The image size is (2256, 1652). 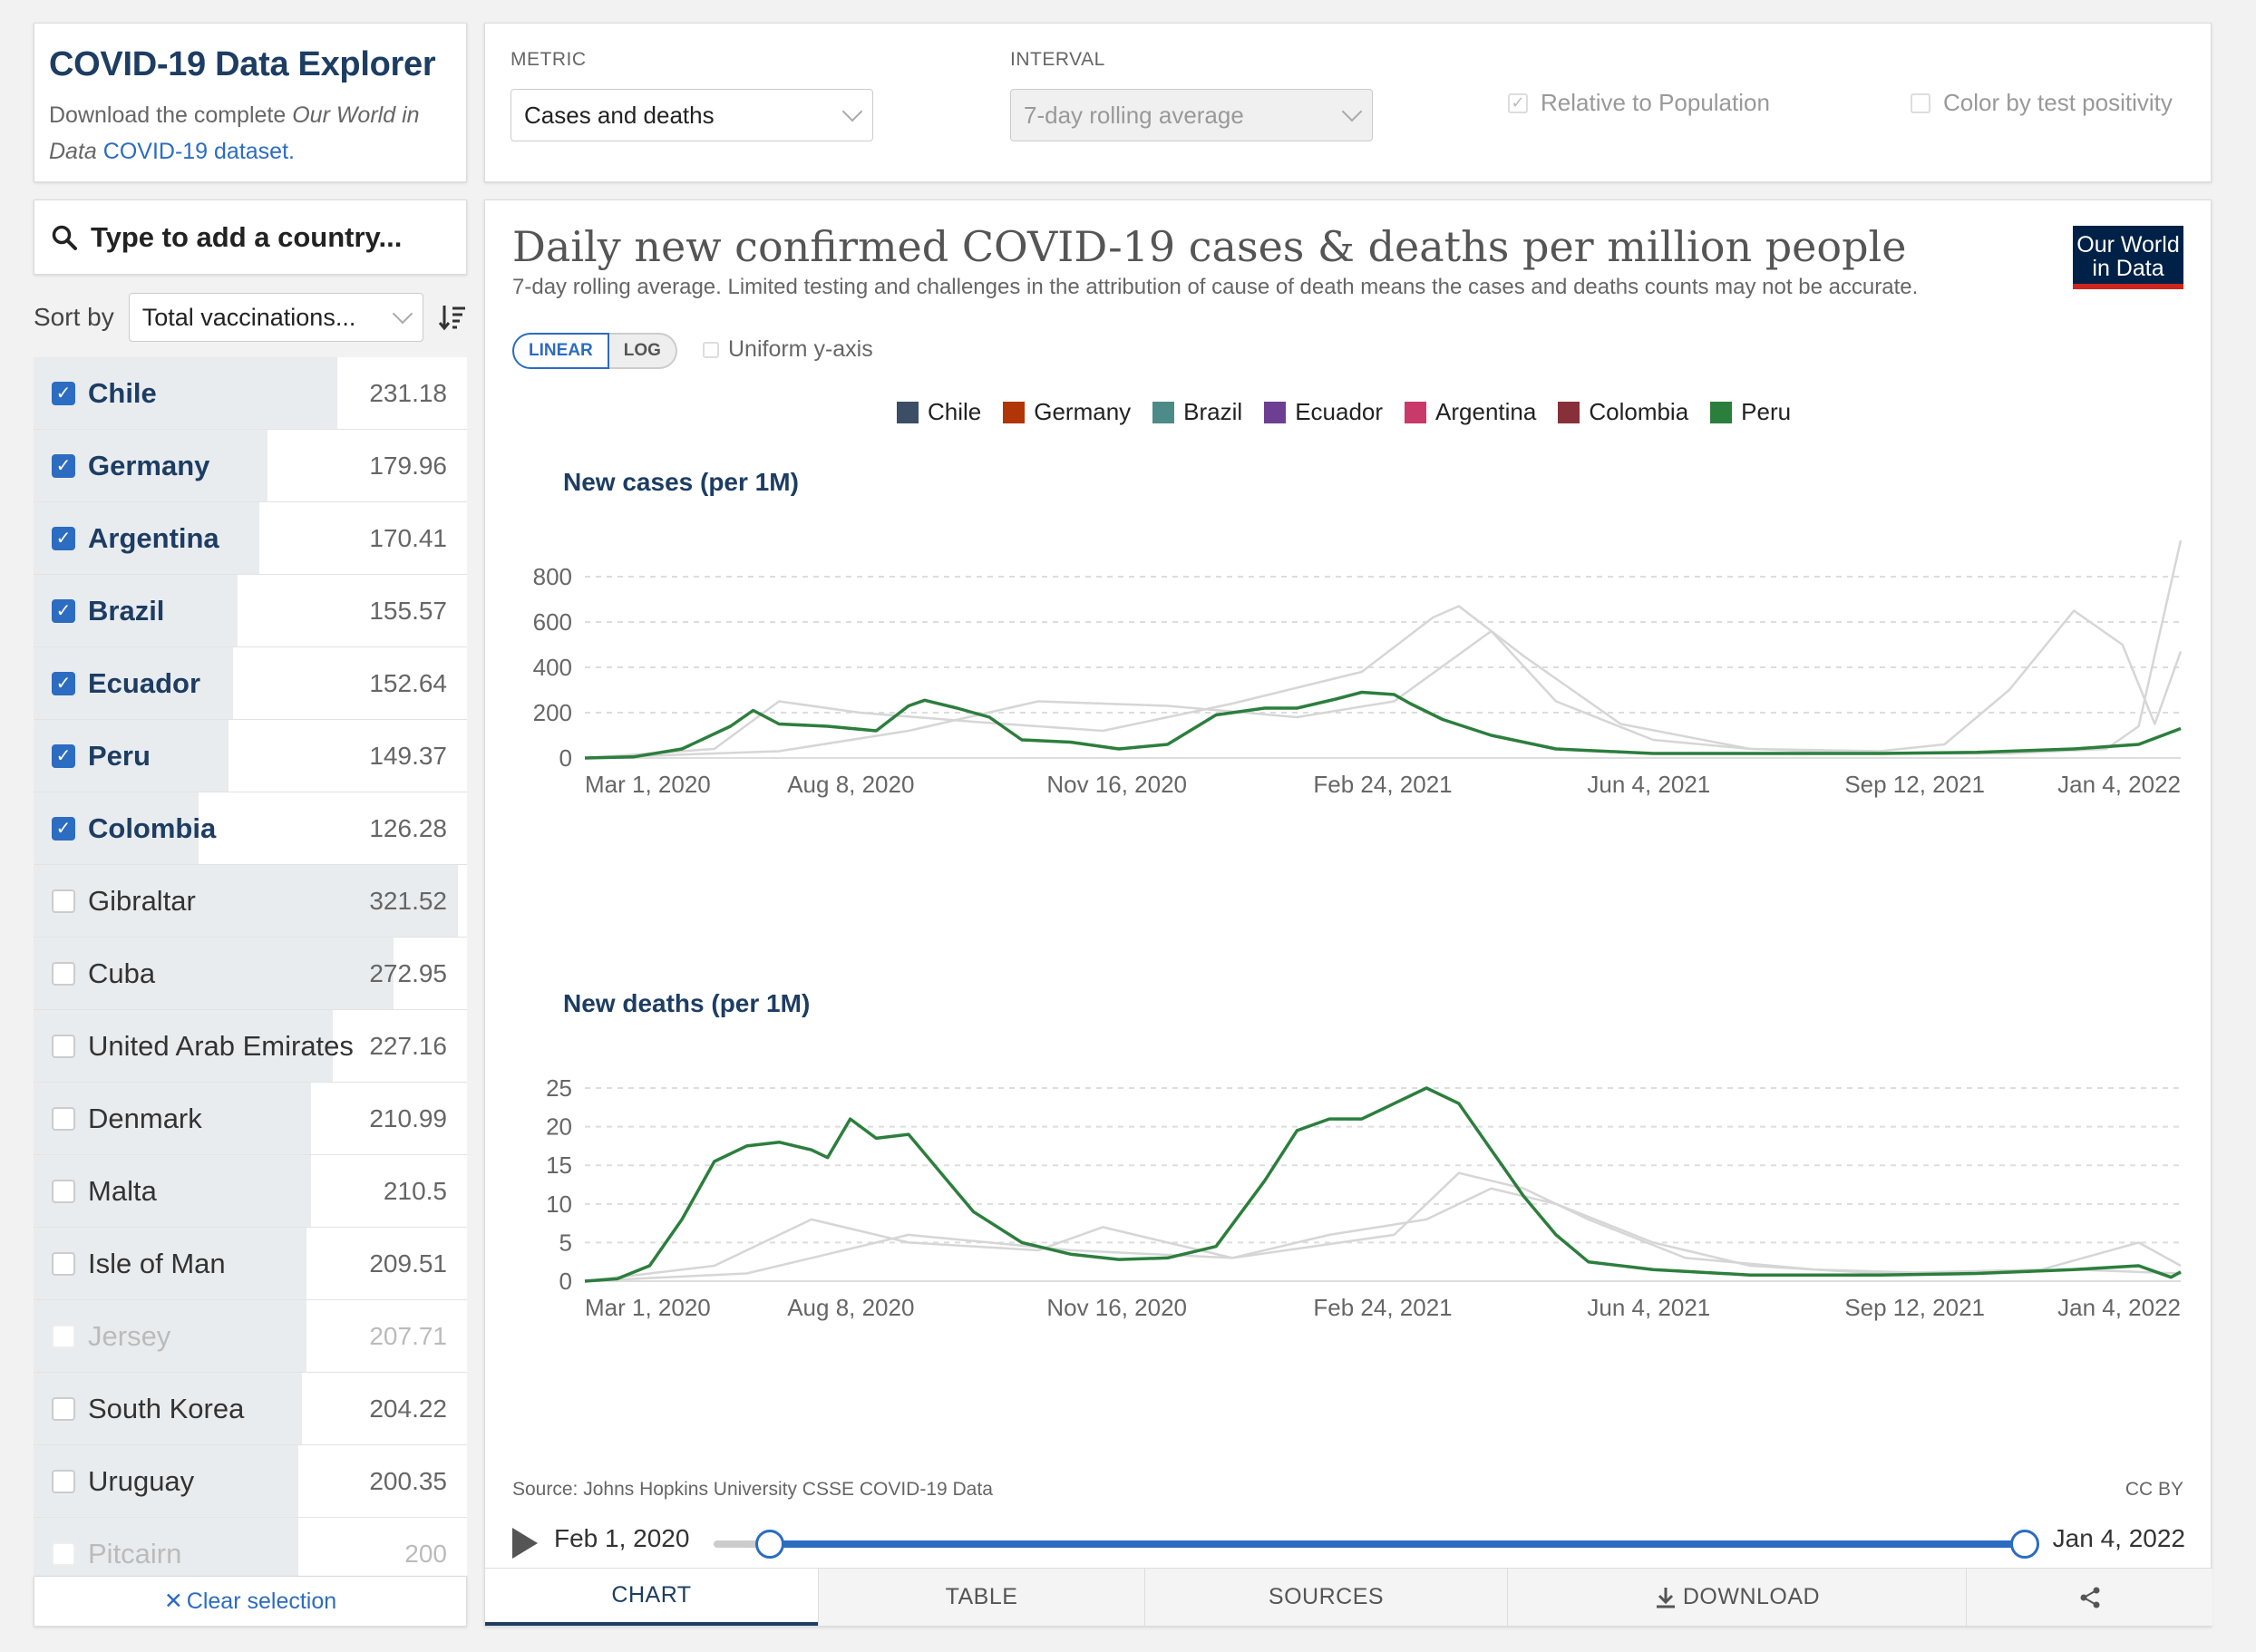 I want to click on country-row: Pitcairn 200, so click(x=251, y=1548).